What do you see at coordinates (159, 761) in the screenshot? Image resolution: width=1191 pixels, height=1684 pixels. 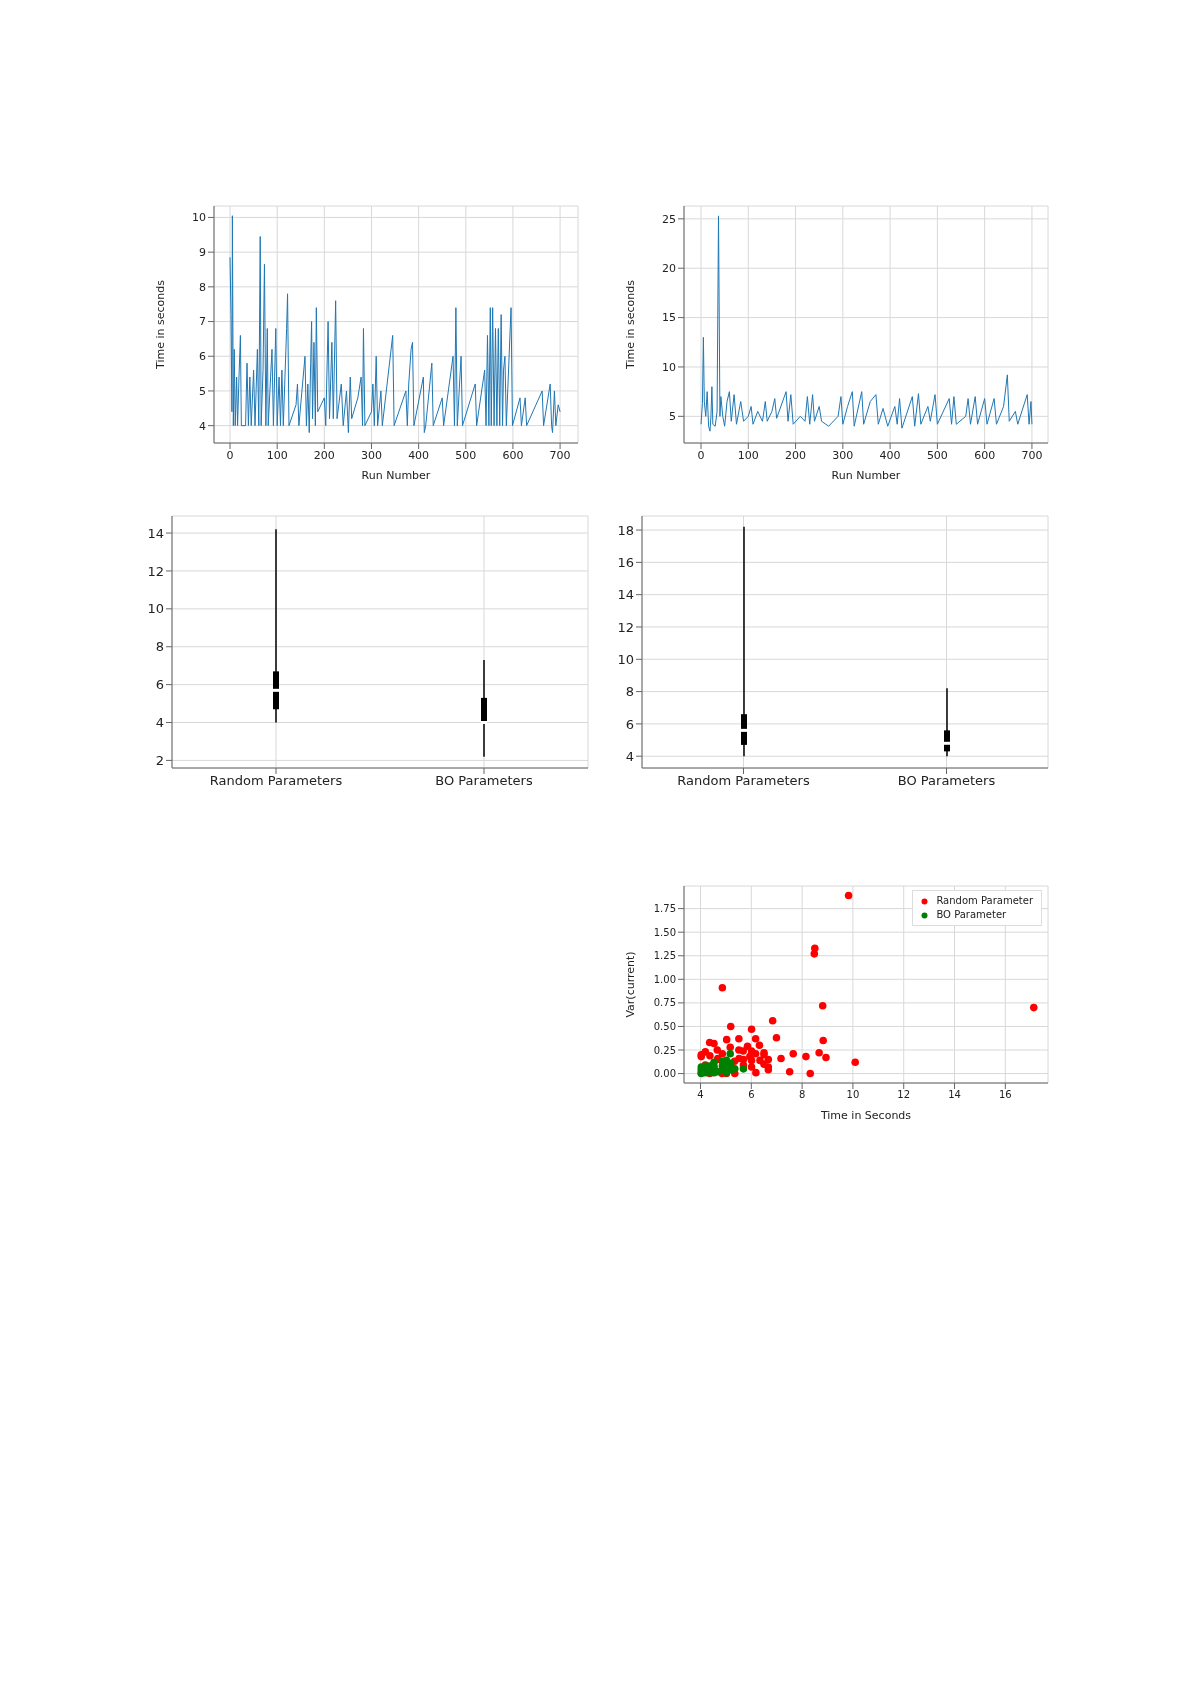 I see `y-tick-label: 2` at bounding box center [159, 761].